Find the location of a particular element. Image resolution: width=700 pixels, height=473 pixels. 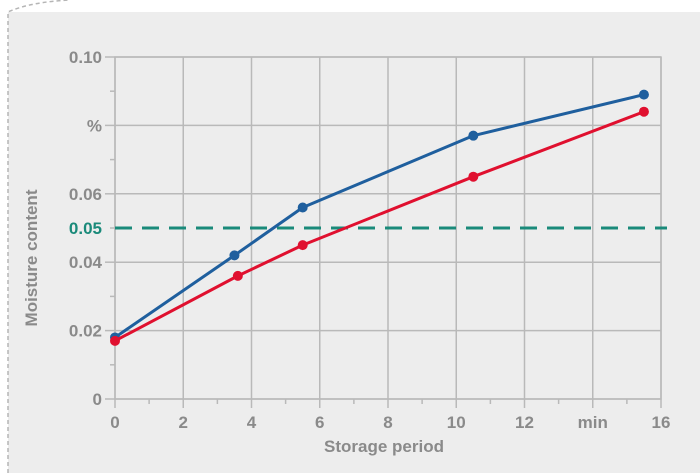

x-tick-label: 10 is located at coordinates (456, 422).